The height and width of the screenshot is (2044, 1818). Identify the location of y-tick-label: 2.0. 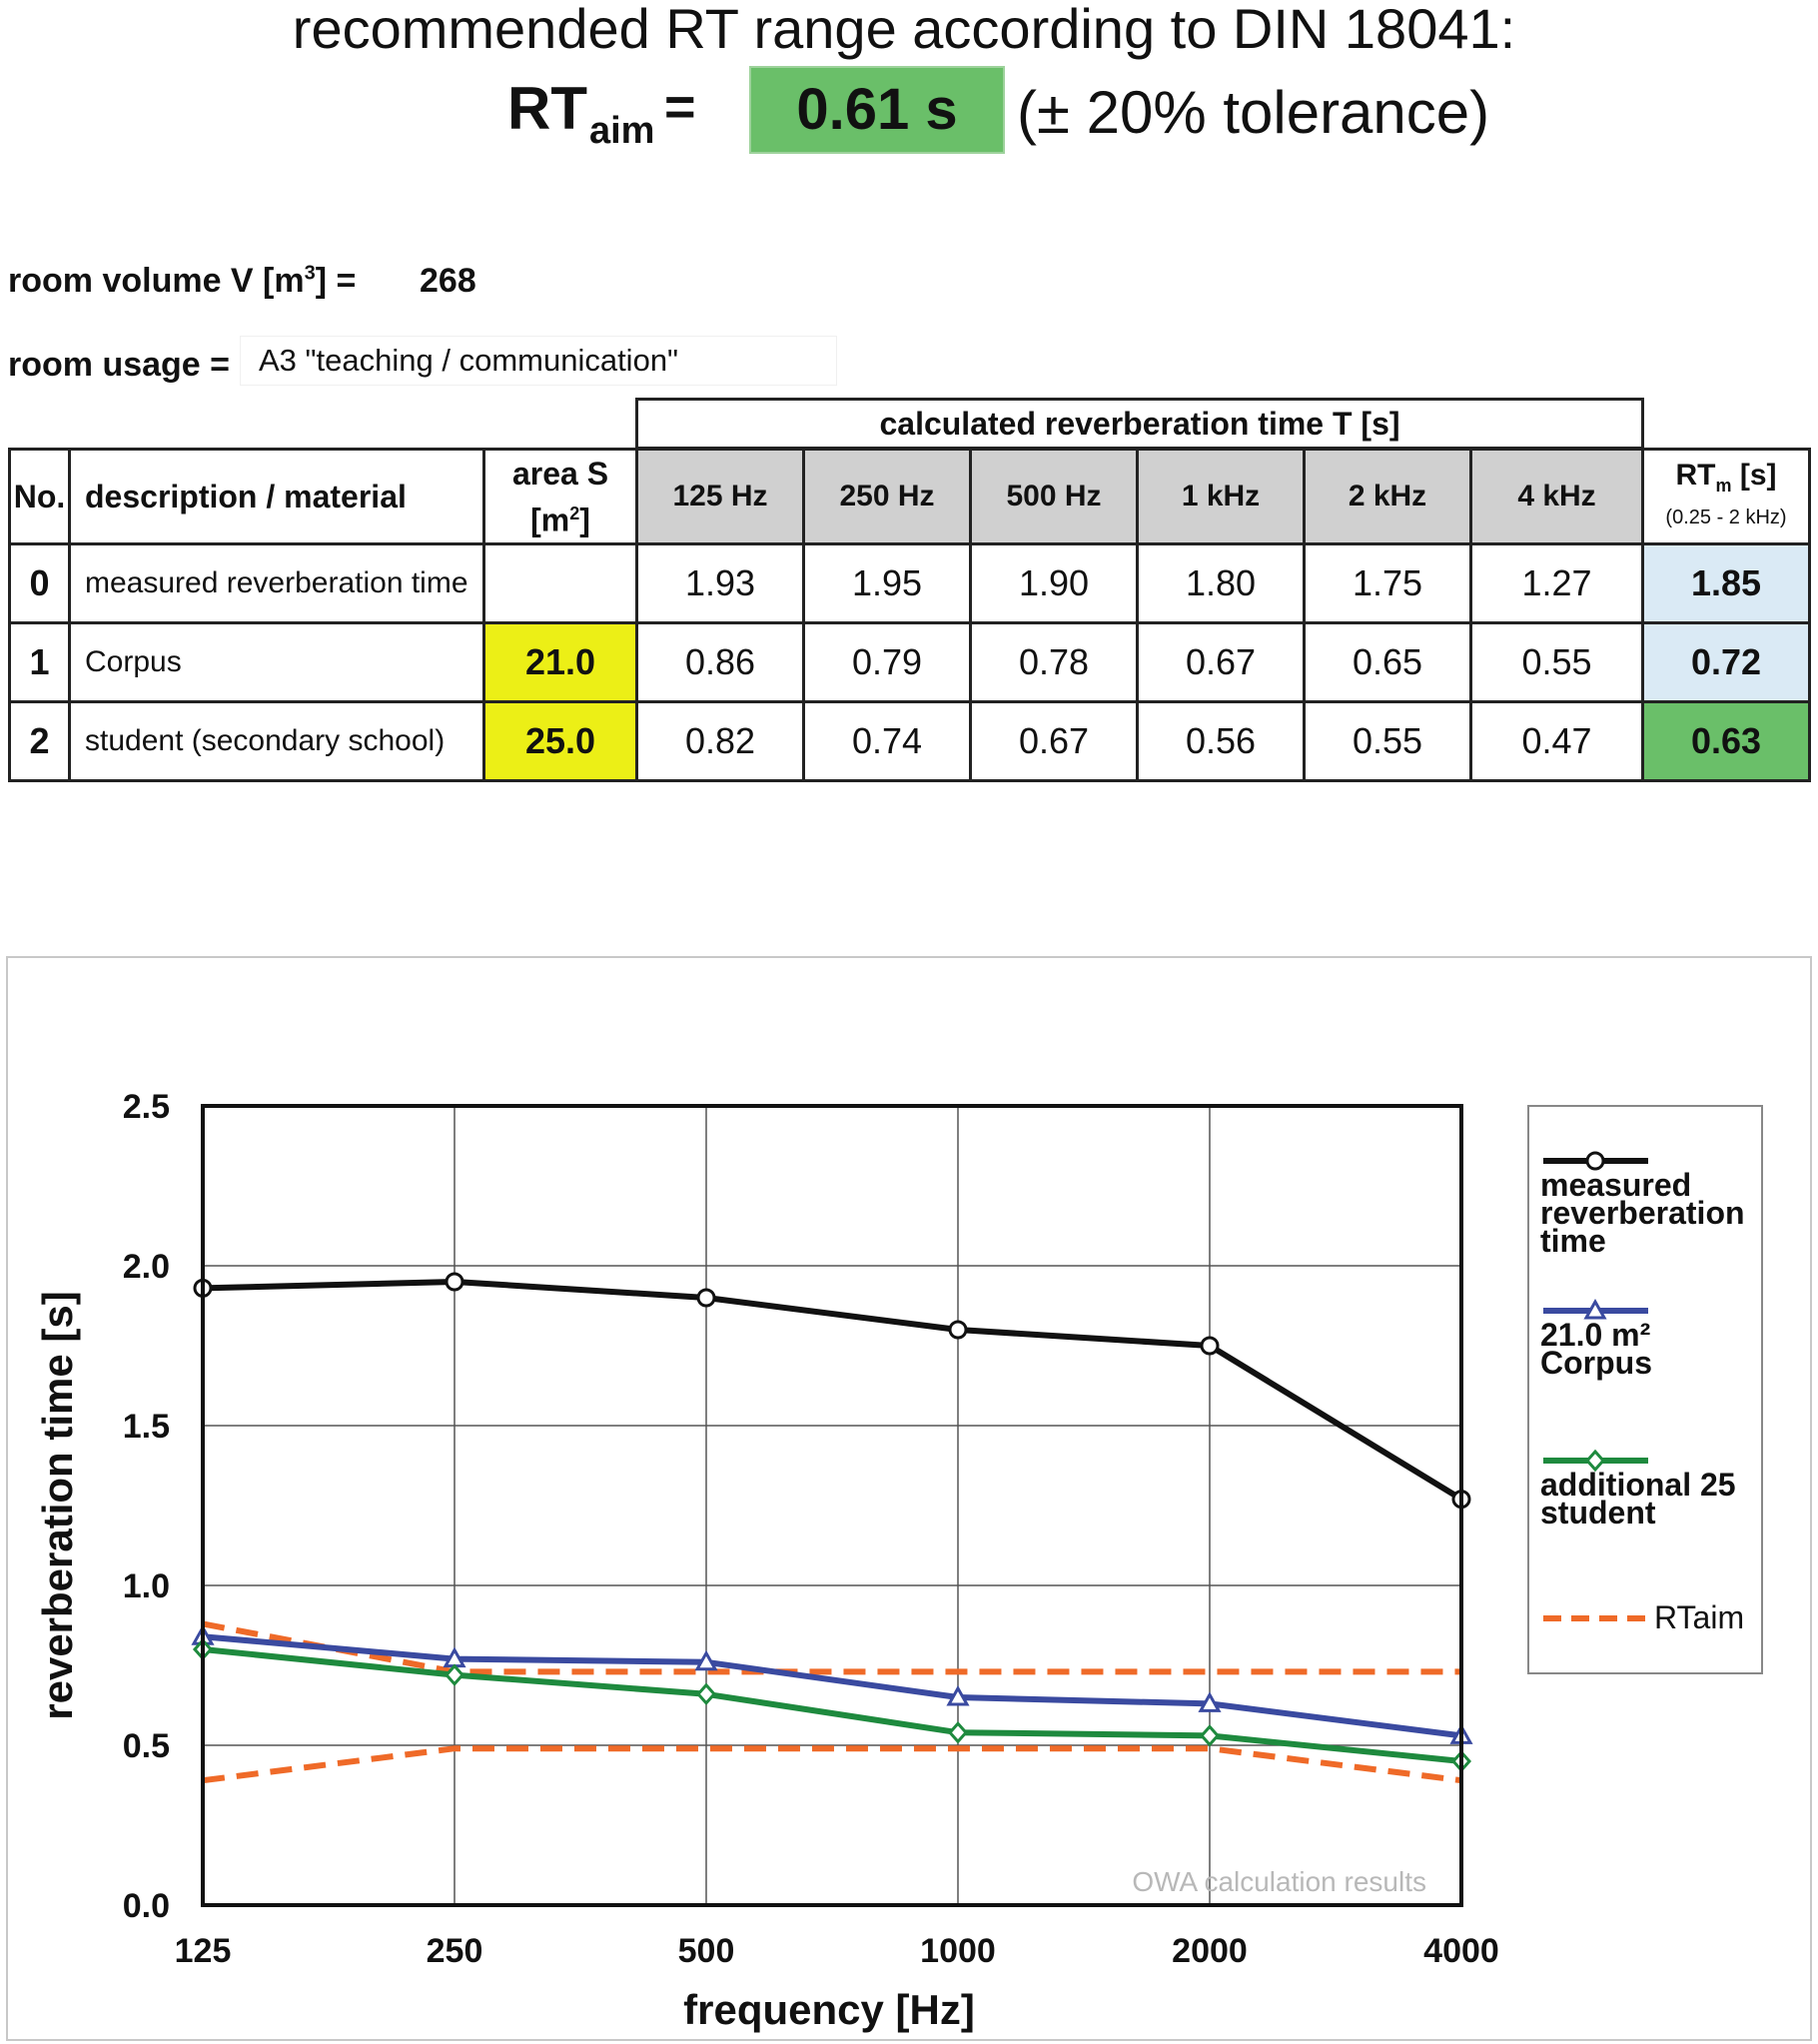
(146, 1267).